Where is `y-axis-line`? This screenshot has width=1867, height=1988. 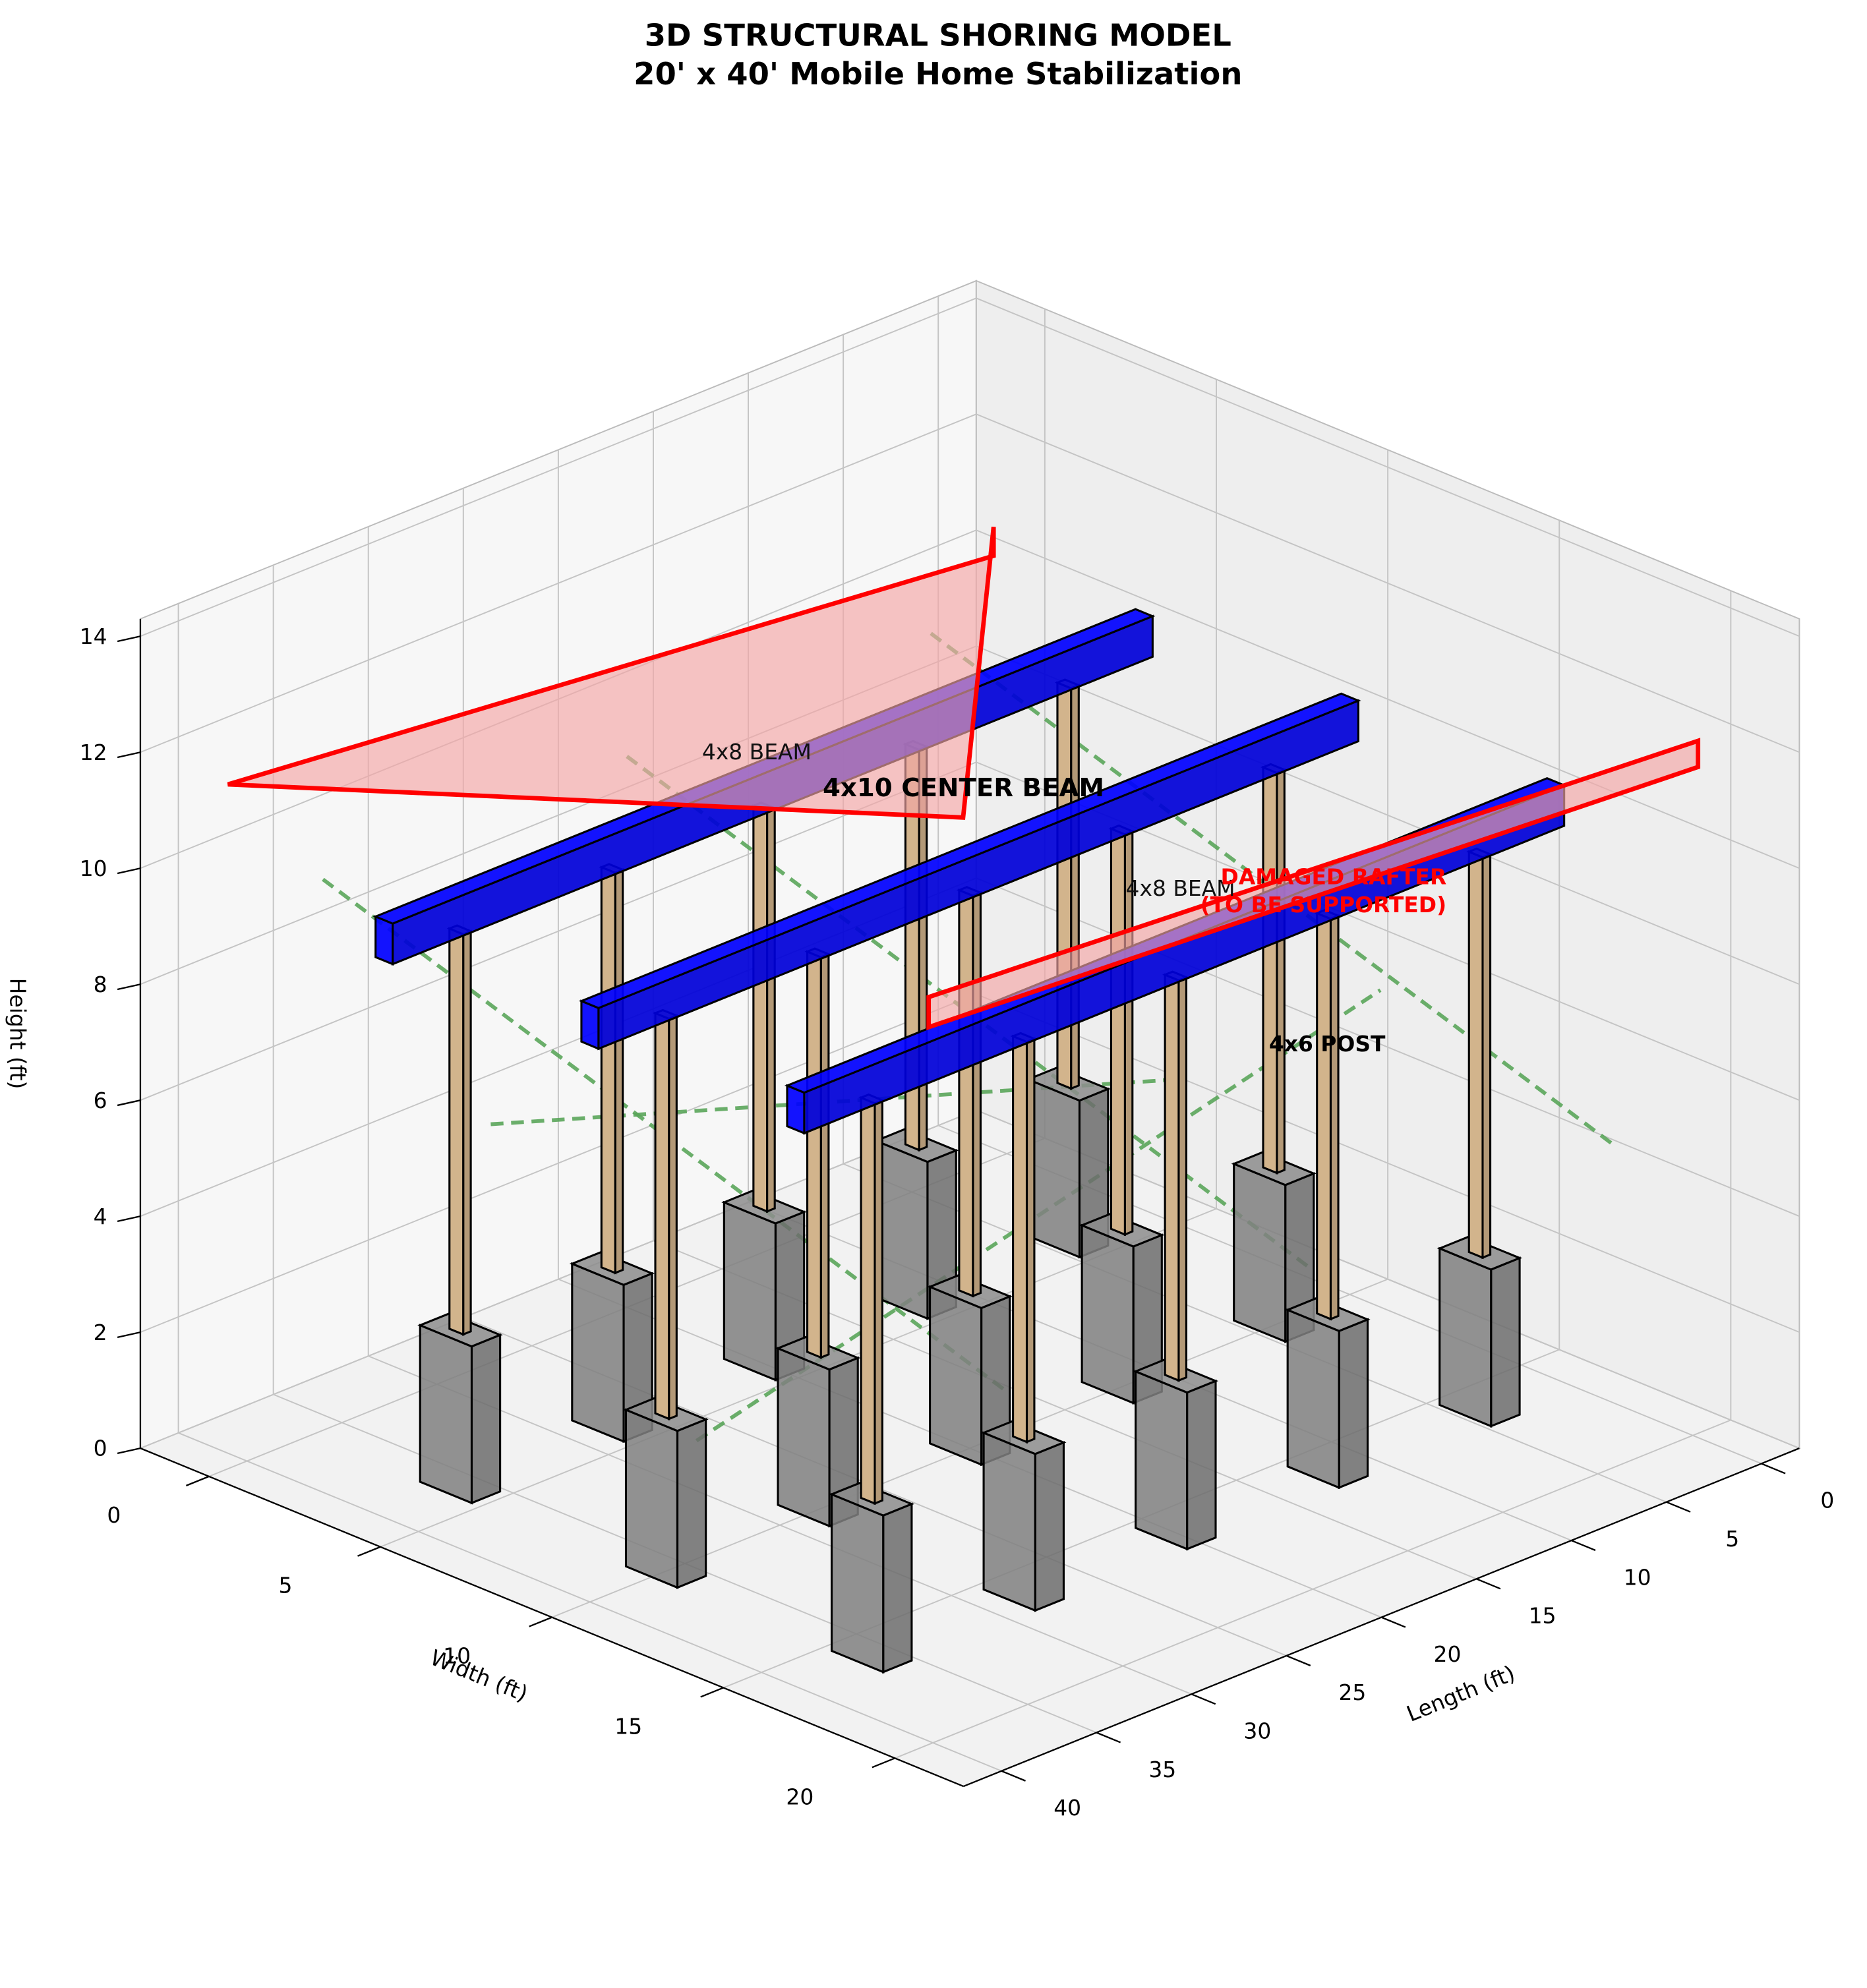
y-axis-line is located at coordinates (552, 1617).